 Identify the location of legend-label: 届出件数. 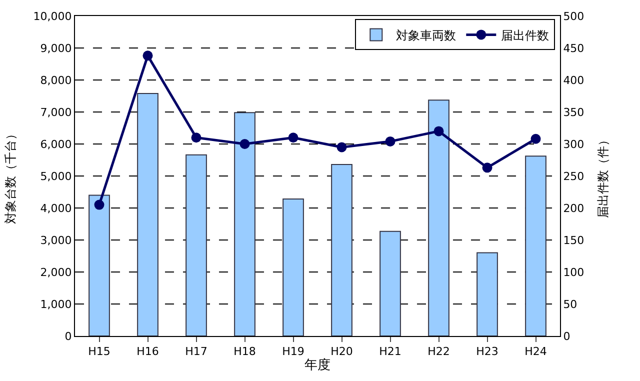
(525, 35).